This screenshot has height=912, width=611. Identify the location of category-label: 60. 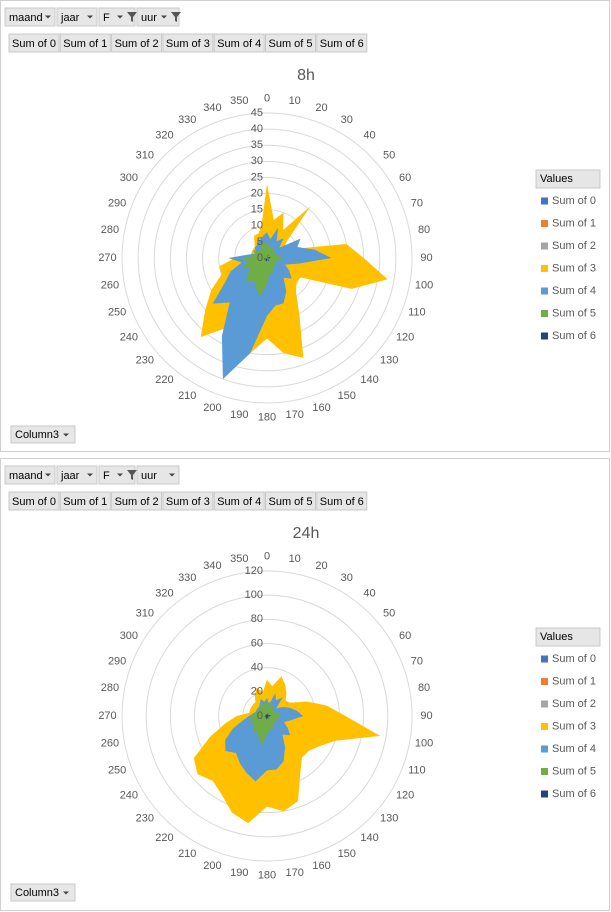
(405, 178).